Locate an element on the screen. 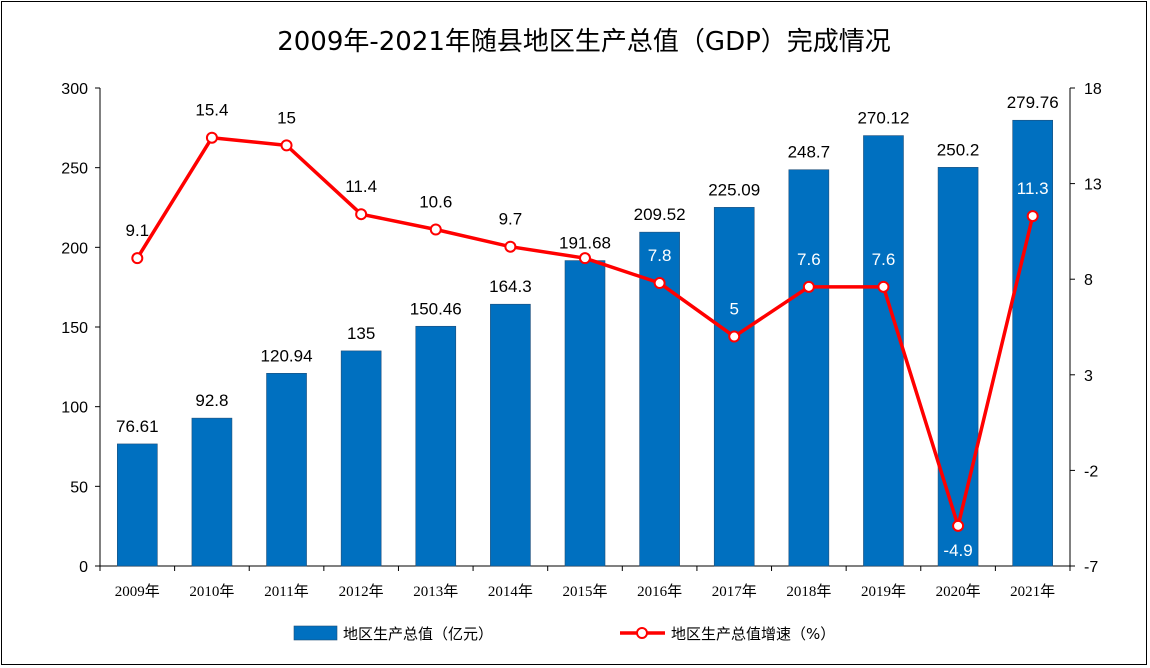  bar-value-label: 270.12 is located at coordinates (883, 118).